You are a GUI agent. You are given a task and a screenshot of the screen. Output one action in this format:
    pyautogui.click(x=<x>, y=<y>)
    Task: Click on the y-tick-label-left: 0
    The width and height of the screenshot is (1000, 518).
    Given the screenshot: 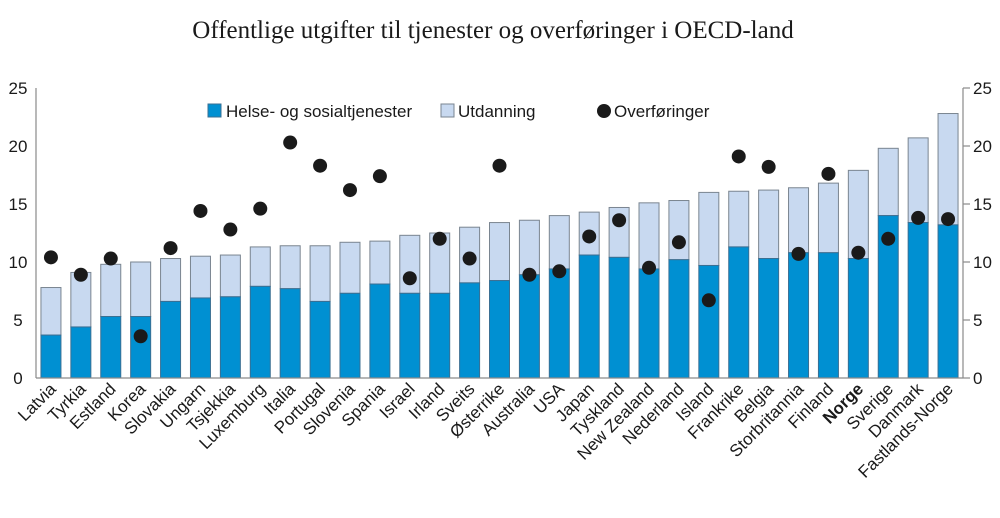 What is the action you would take?
    pyautogui.click(x=17, y=378)
    